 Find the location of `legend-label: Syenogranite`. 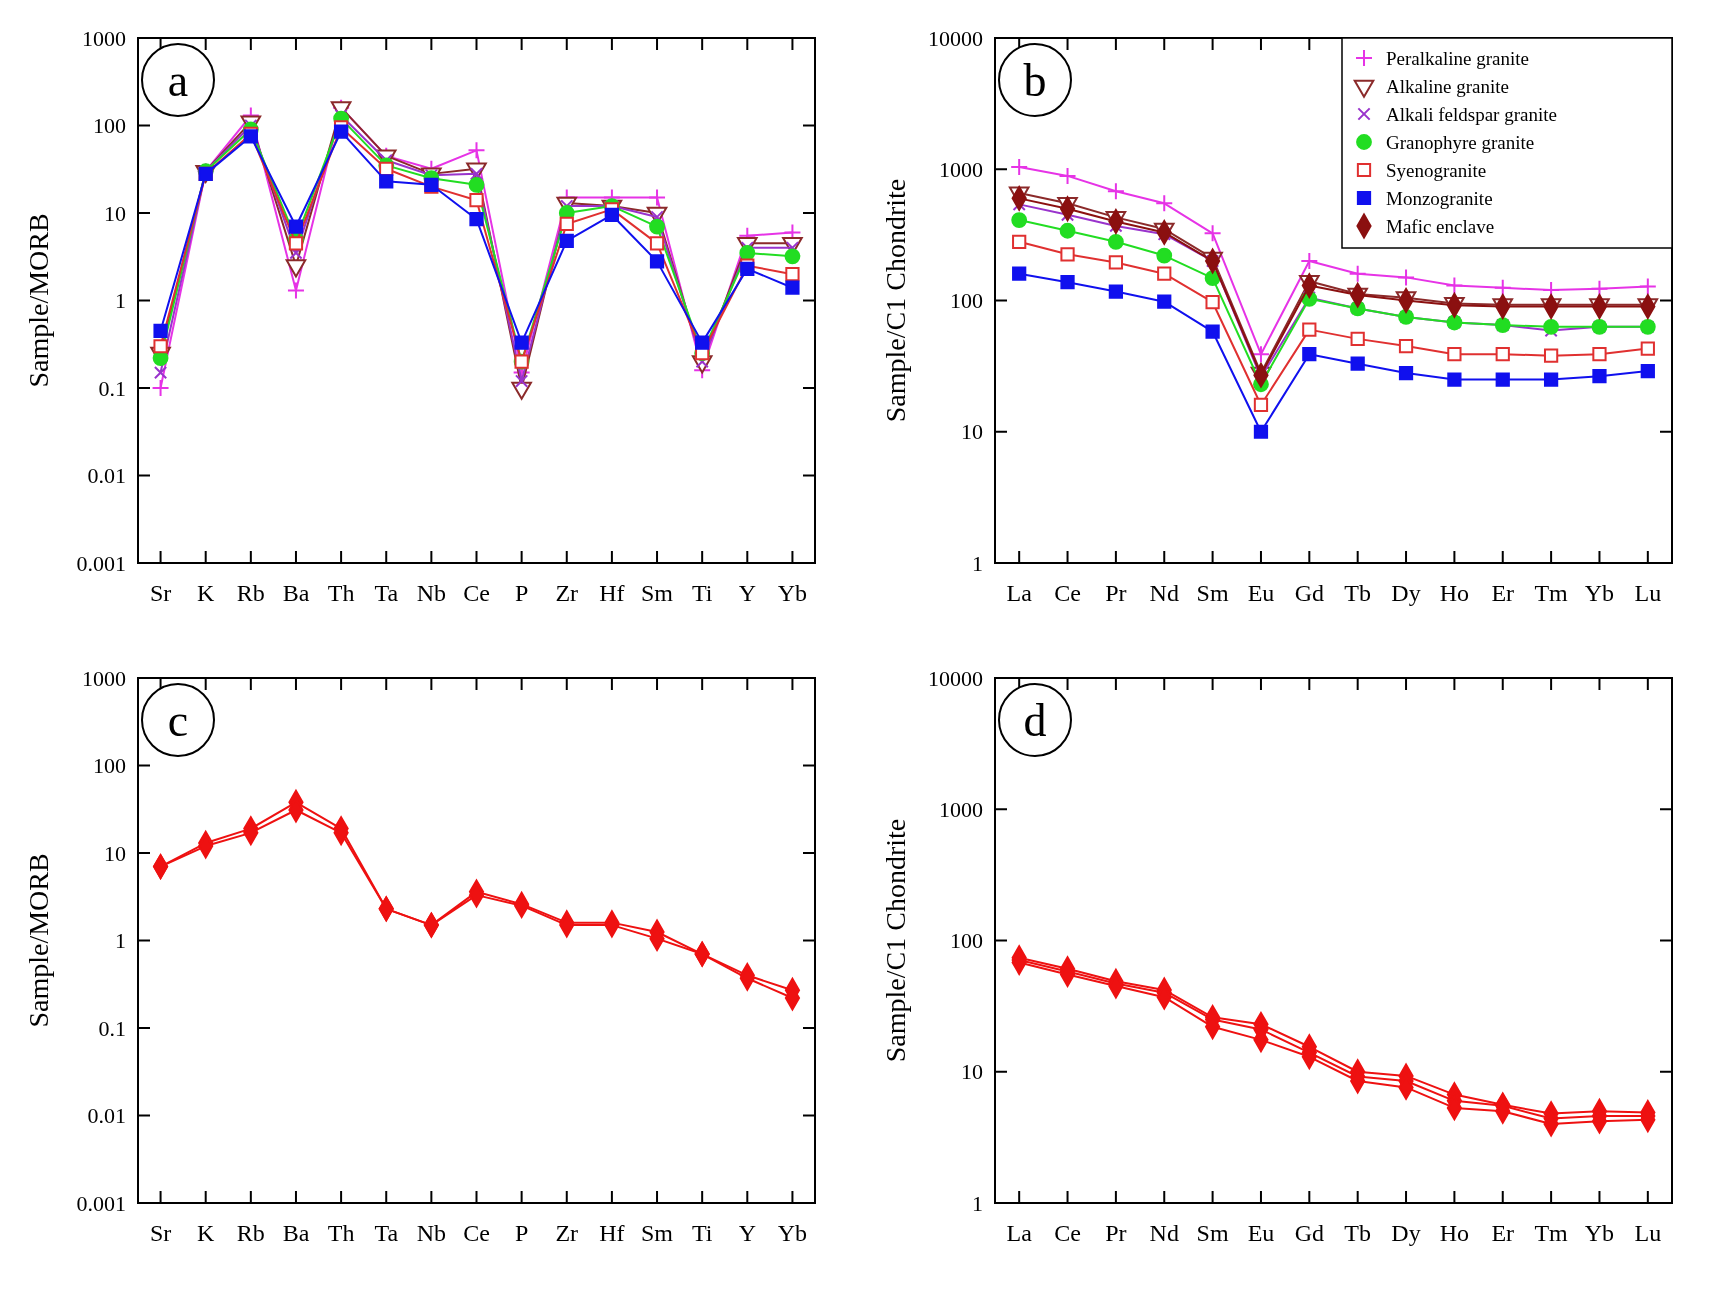

legend-label: Syenogranite is located at coordinates (1436, 170).